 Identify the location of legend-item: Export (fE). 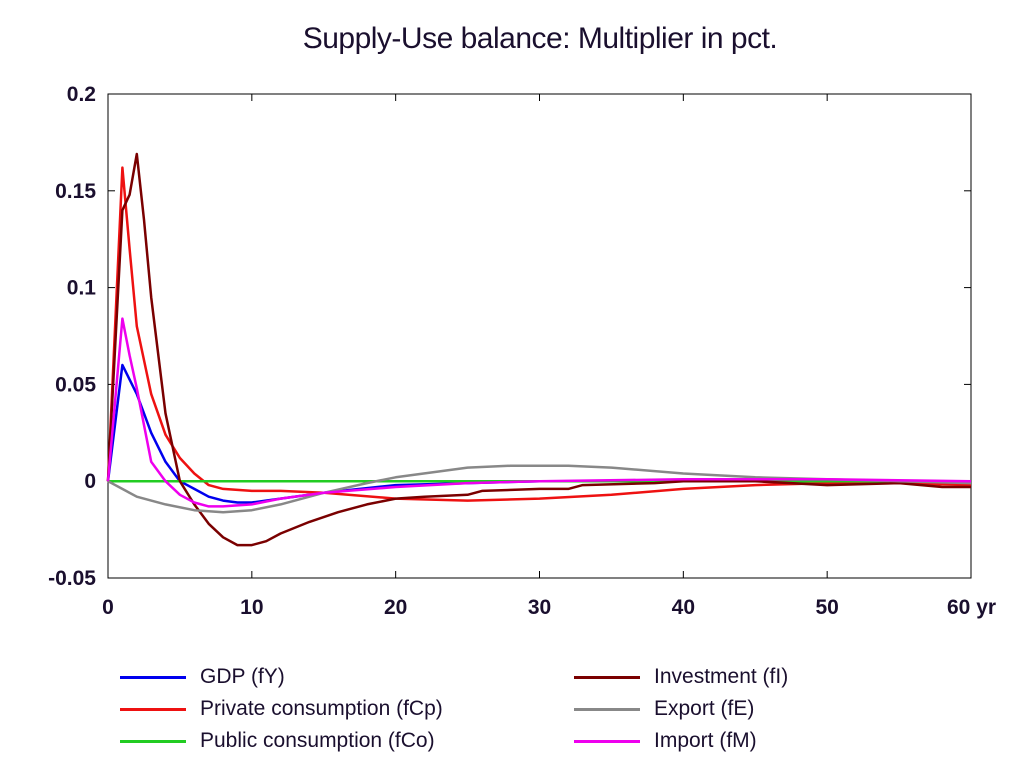
(664, 709).